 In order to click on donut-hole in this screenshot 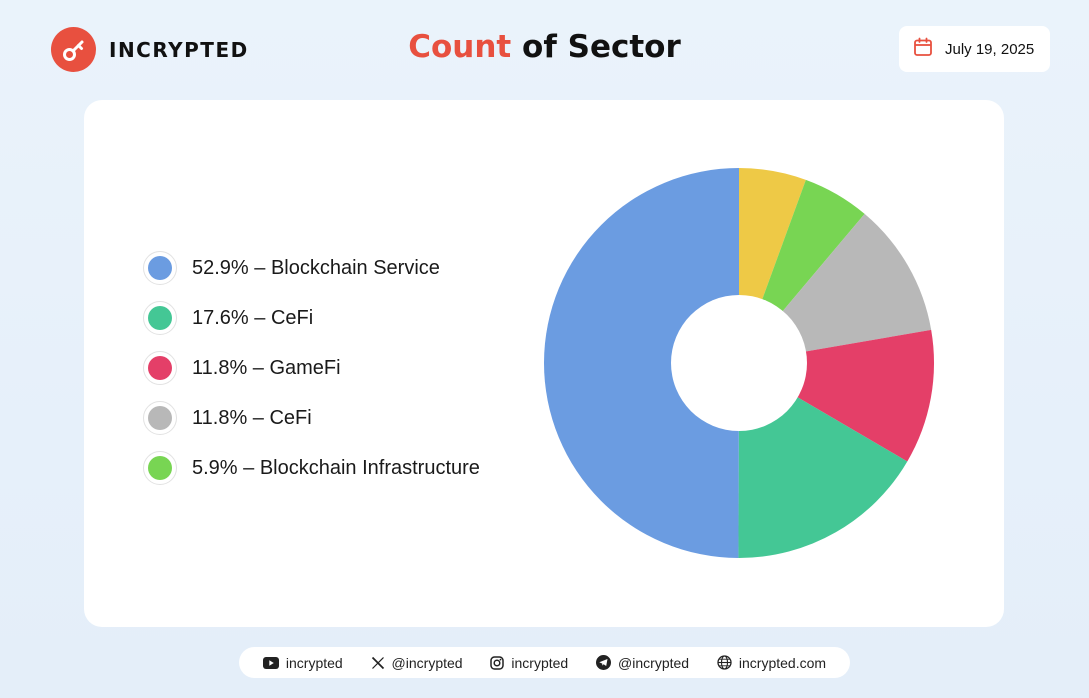, I will do `click(739, 363)`.